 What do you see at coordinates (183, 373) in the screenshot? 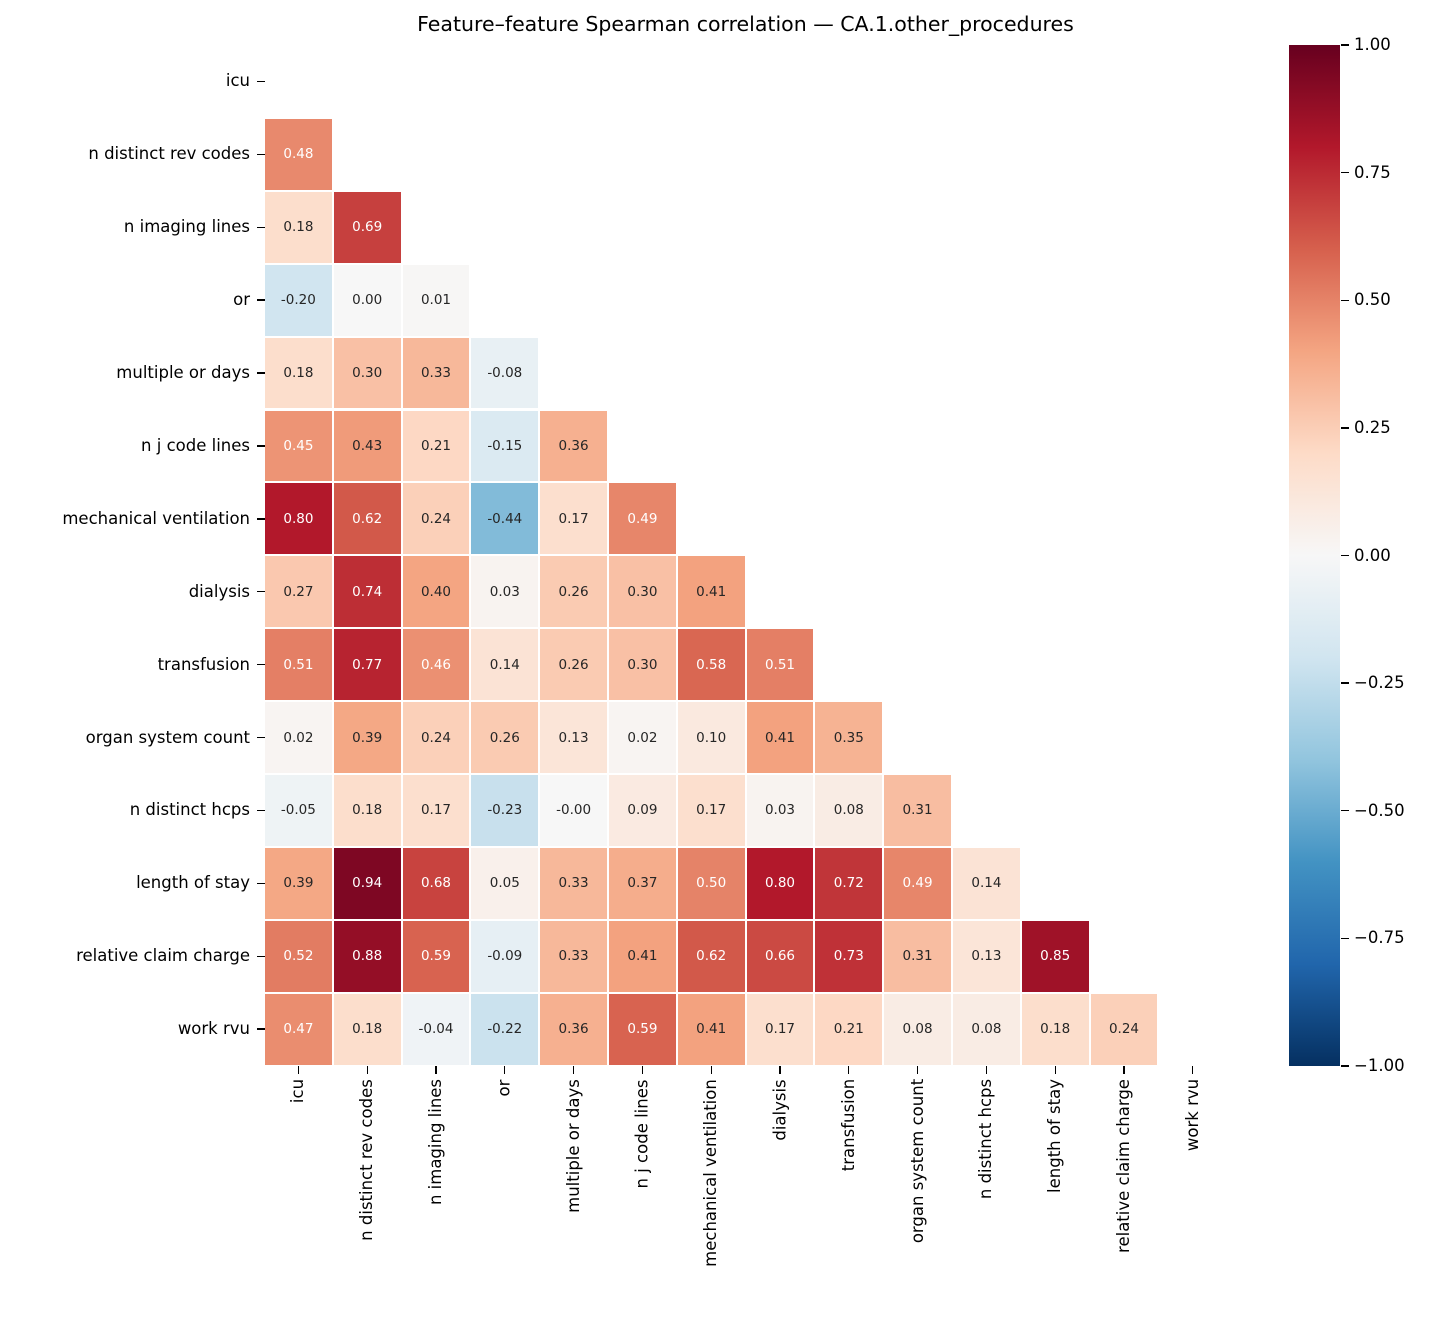
I see `y-tick-label: multiple or days` at bounding box center [183, 373].